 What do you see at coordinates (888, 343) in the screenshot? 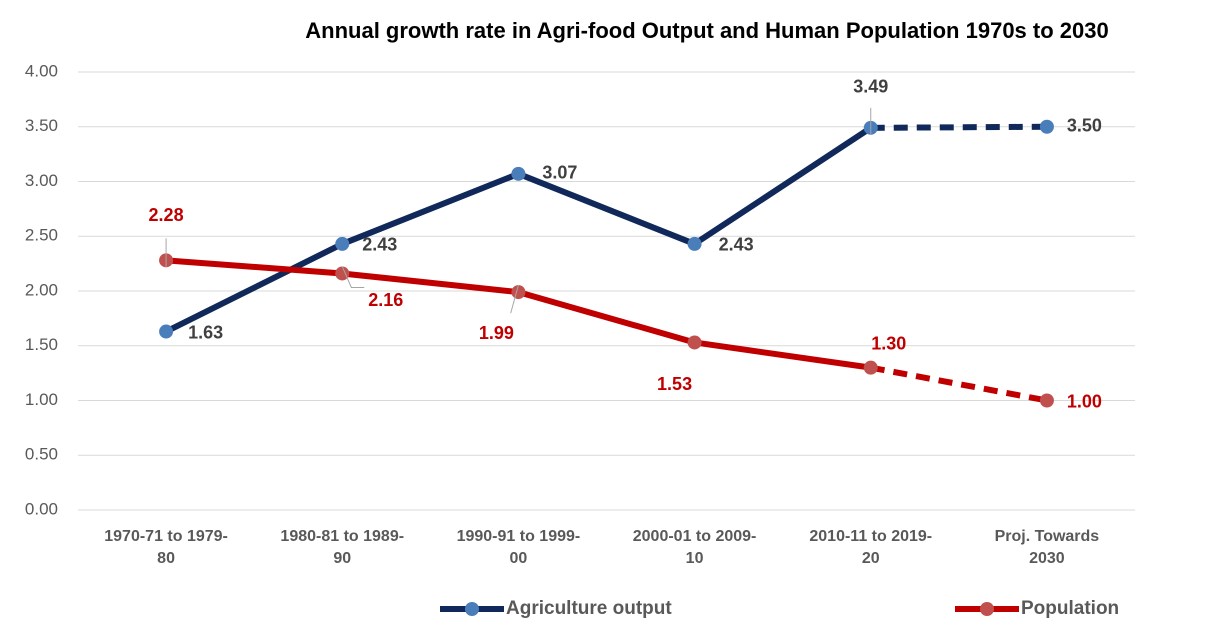
I see `data-label: 1.30` at bounding box center [888, 343].